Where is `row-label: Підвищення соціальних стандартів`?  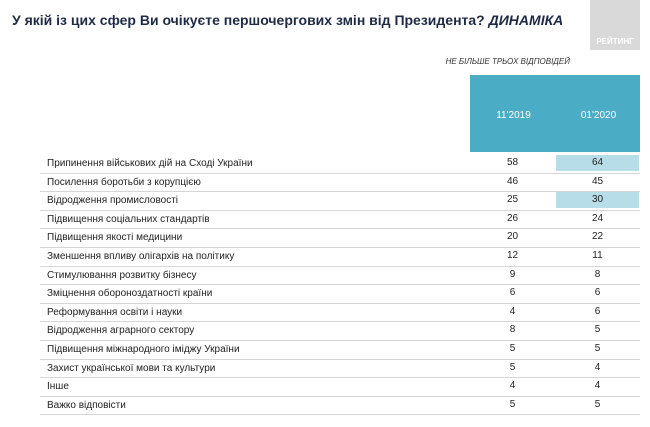
row-label: Підвищення соціальних стандартів is located at coordinates (128, 219).